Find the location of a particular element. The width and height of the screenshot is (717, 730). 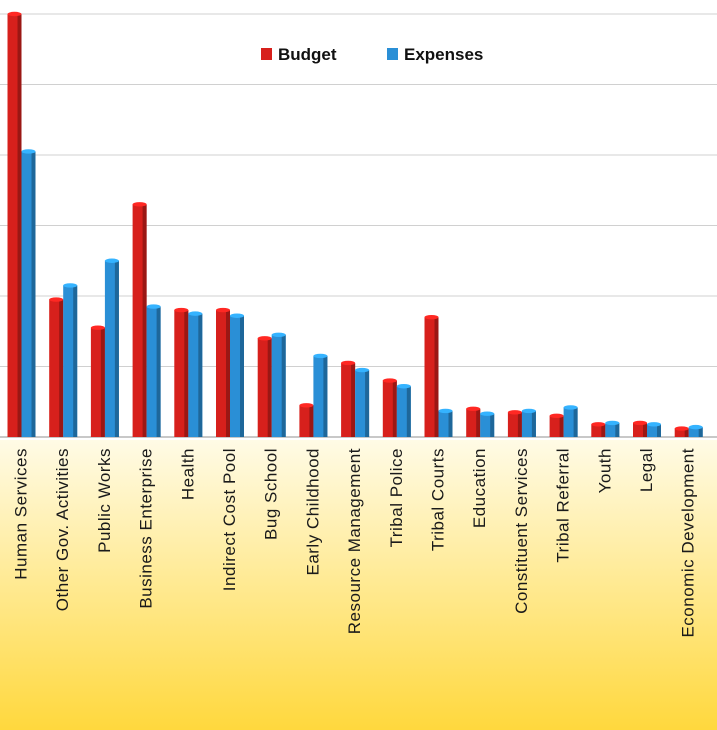

category-label: Tribal Referral is located at coordinates (563, 505).